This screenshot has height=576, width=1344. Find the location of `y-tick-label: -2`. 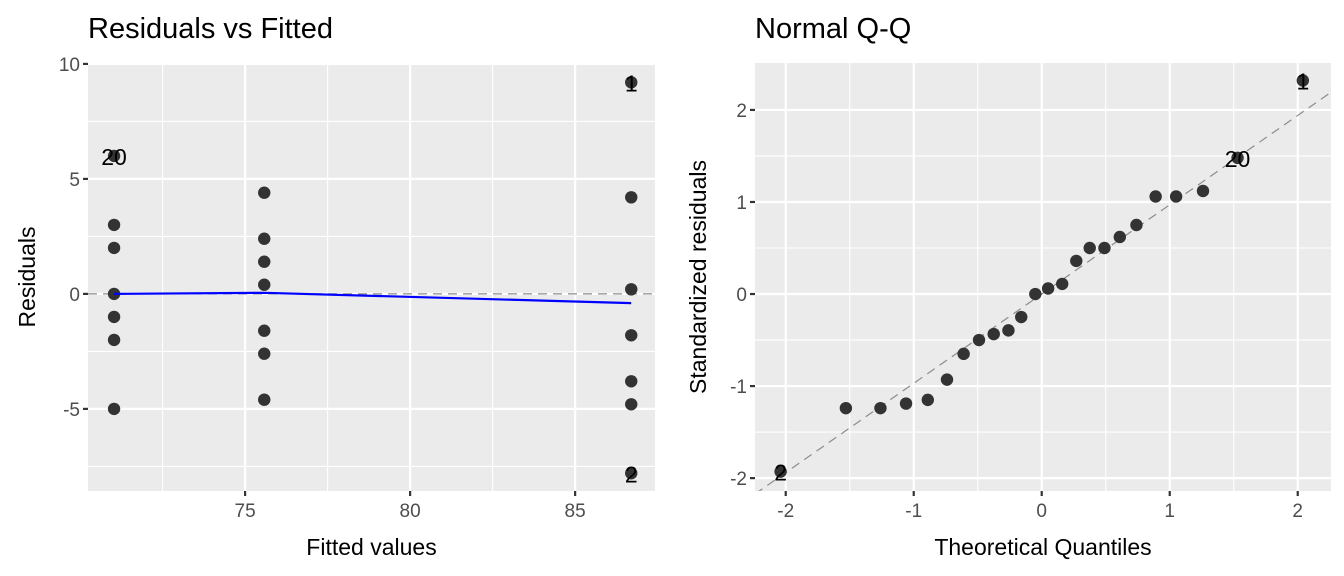

y-tick-label: -2 is located at coordinates (738, 479).